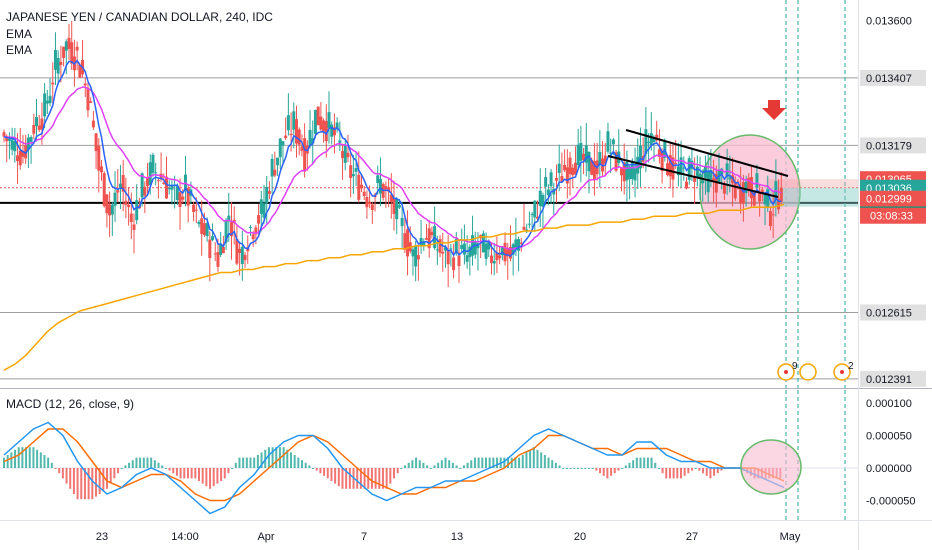  Describe the element at coordinates (19, 34) in the screenshot. I see `ema-indicator-label-1: EMA` at that location.